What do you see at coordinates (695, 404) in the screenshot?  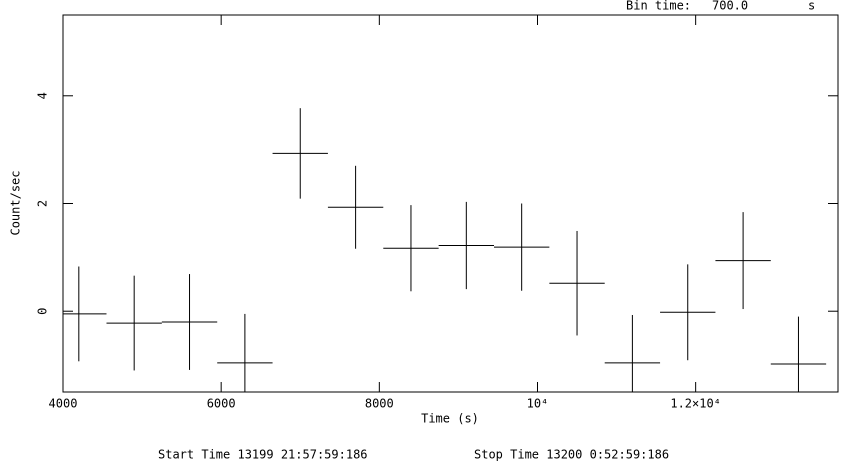 I see `x-tick-label: 1.2×10⁴` at bounding box center [695, 404].